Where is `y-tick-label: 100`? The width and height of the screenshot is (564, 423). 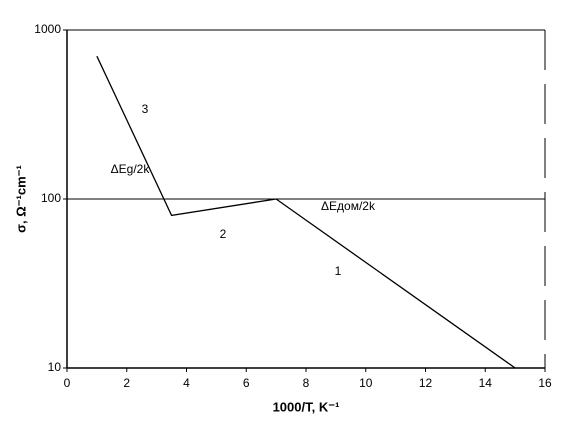 y-tick-label: 100 is located at coordinates (51, 198).